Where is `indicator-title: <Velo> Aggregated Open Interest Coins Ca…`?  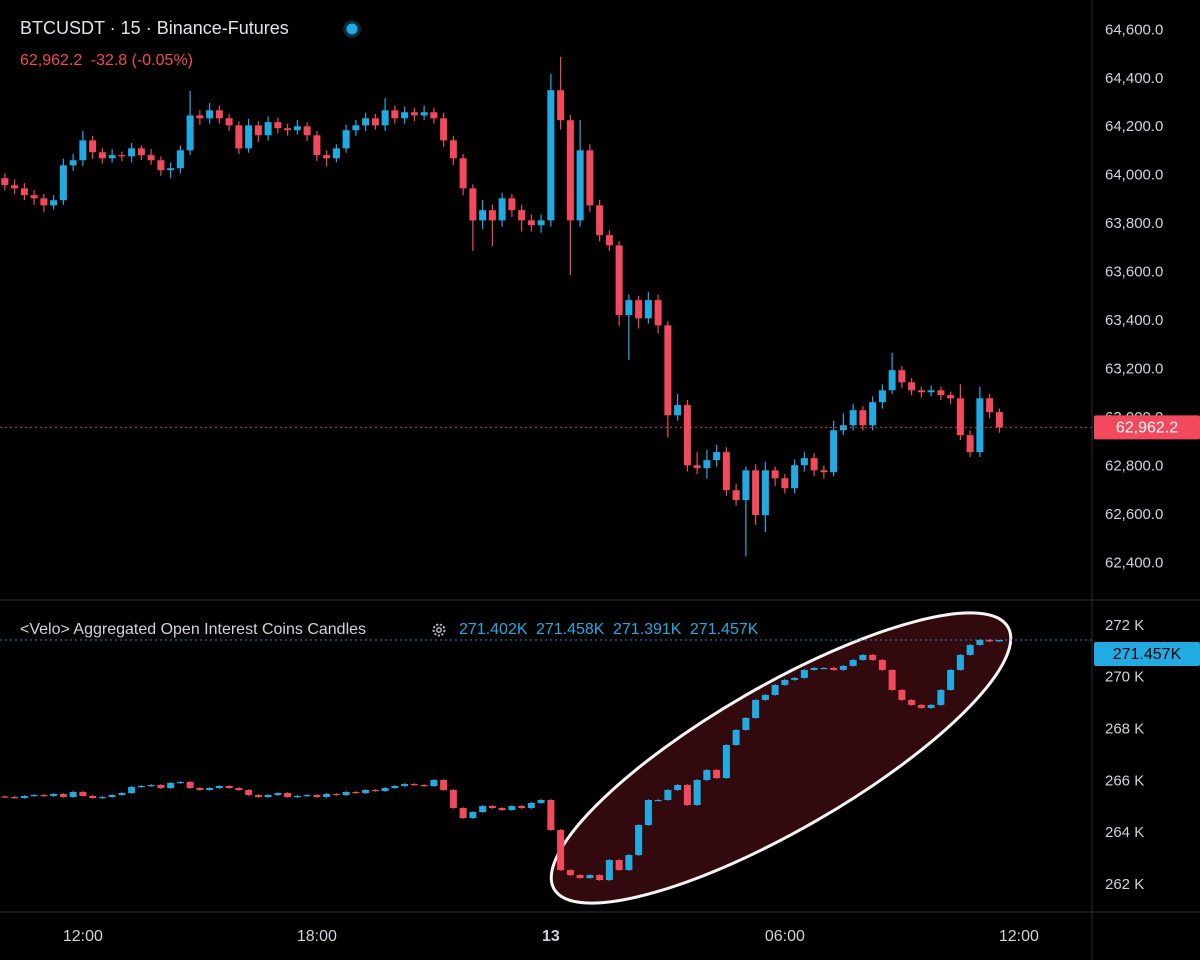 indicator-title: <Velo> Aggregated Open Interest Coins Ca… is located at coordinates (193, 629).